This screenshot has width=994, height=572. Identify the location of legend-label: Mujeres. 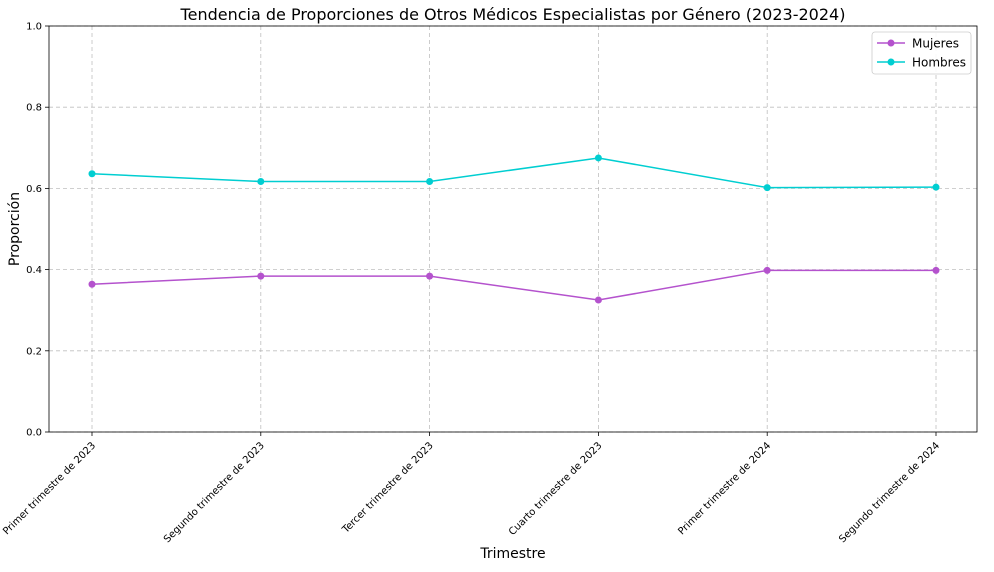
(935, 44).